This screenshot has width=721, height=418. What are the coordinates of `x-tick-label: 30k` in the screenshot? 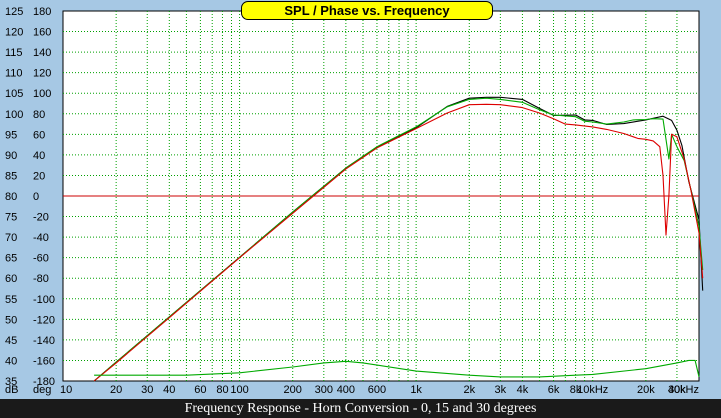 It's located at (677, 390).